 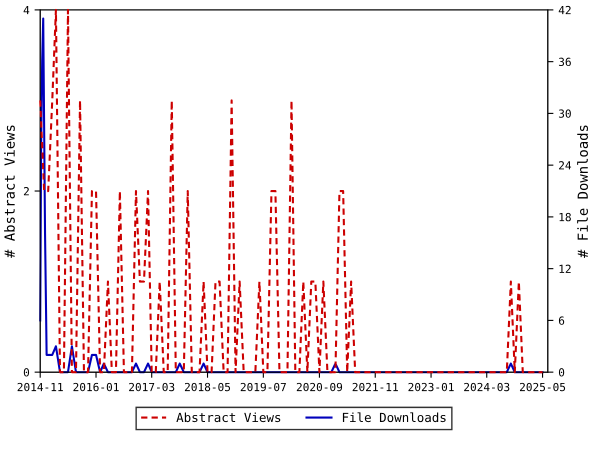 What do you see at coordinates (431, 387) in the screenshot?
I see `x-tick-label: 2023-01` at bounding box center [431, 387].